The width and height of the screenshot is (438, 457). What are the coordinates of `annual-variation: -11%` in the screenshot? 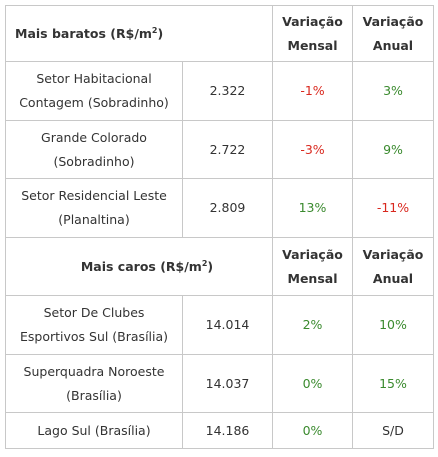 It's located at (393, 208).